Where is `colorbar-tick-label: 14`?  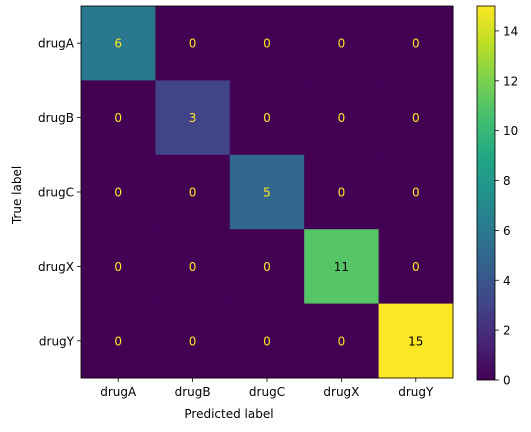 colorbar-tick-label: 14 is located at coordinates (510, 31).